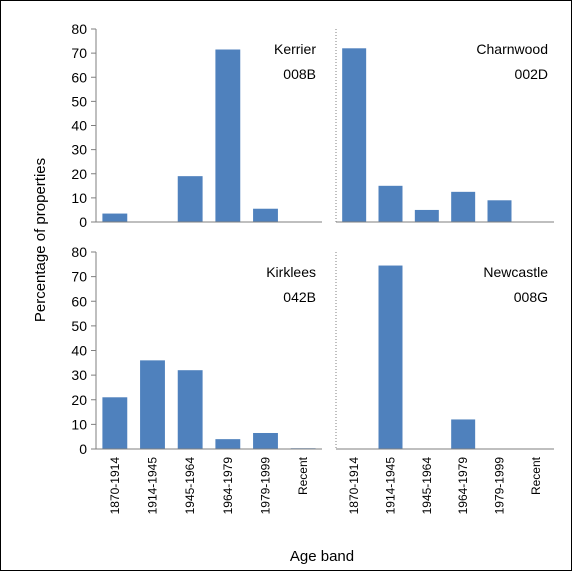 Image resolution: width=572 pixels, height=576 pixels. What do you see at coordinates (299, 74) in the screenshot?
I see `panel-label-code: 008B` at bounding box center [299, 74].